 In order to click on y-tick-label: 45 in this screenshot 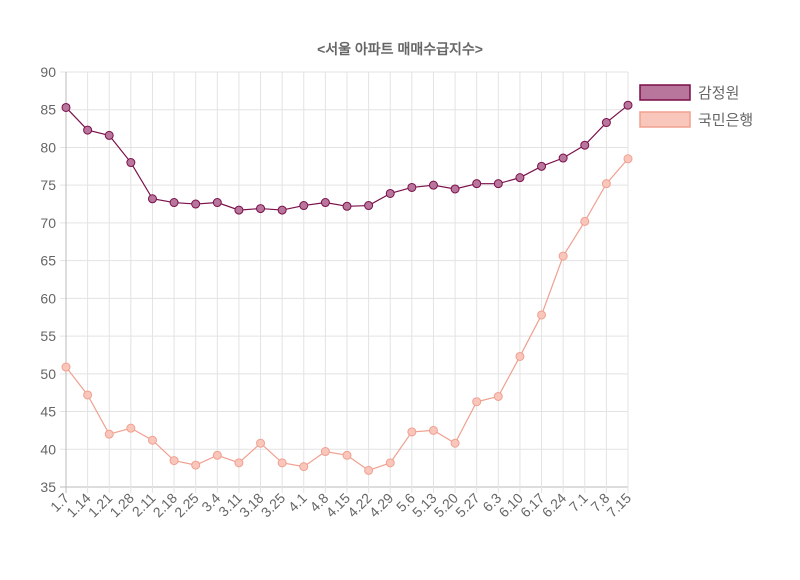, I will do `click(48, 412)`.